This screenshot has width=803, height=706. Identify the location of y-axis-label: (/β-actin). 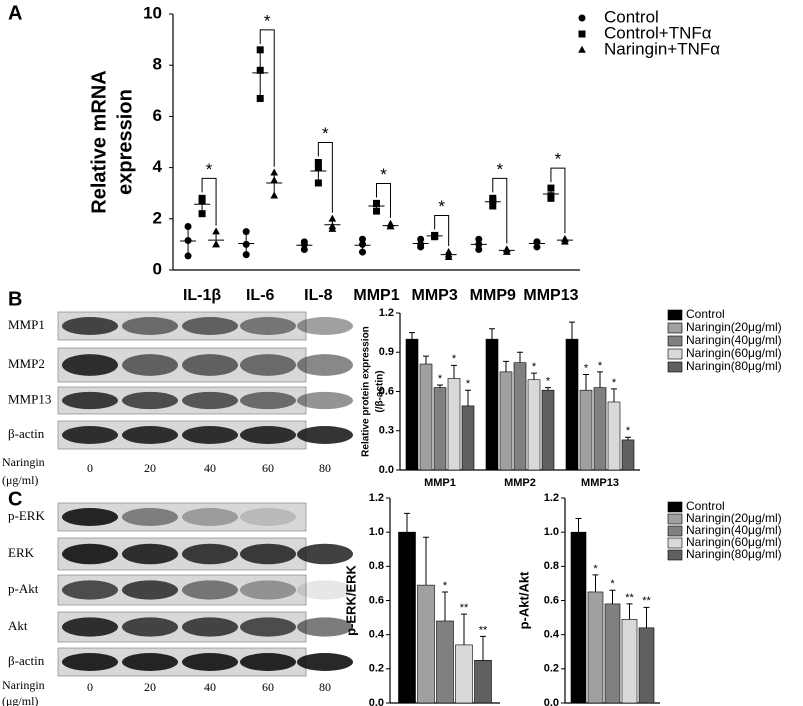
(380, 391).